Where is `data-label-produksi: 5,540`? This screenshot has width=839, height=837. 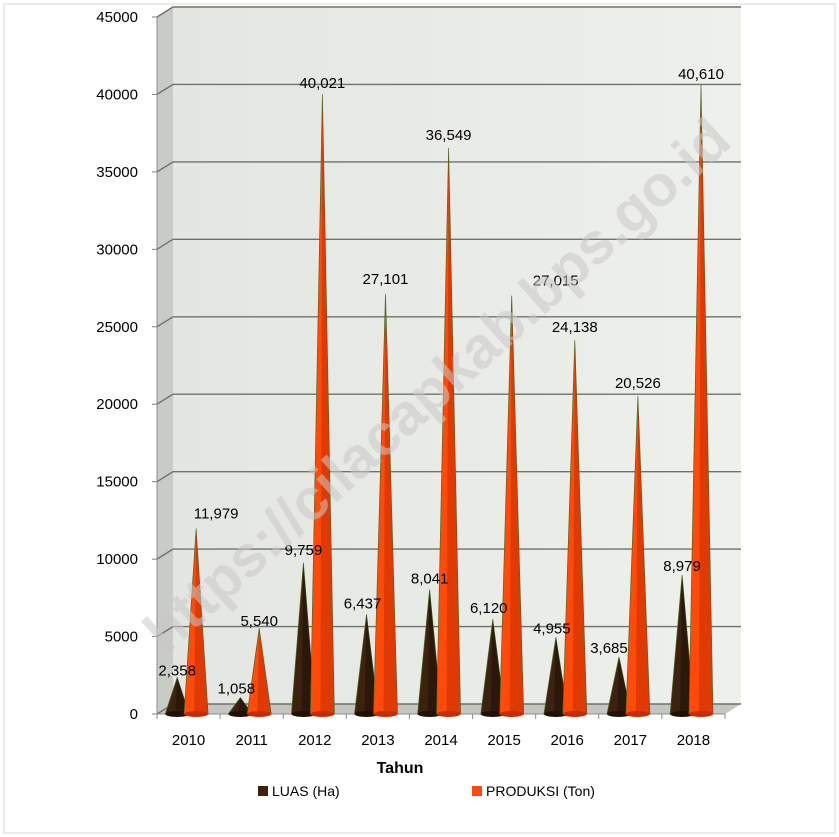 data-label-produksi: 5,540 is located at coordinates (259, 621).